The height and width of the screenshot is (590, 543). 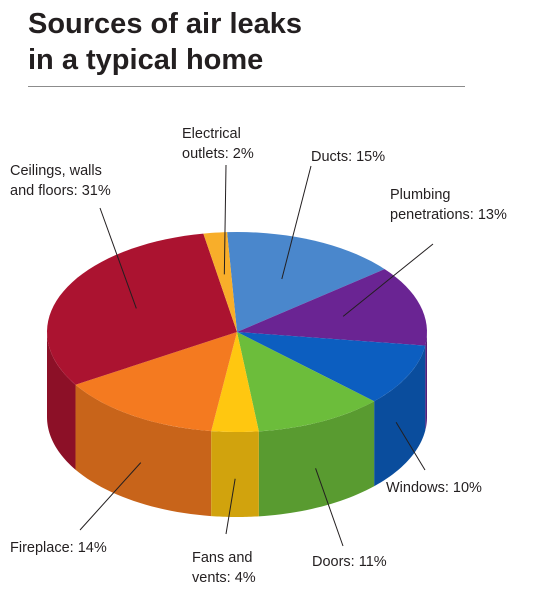 I want to click on slice-label-line: Fireplace: 14%, so click(x=58, y=548).